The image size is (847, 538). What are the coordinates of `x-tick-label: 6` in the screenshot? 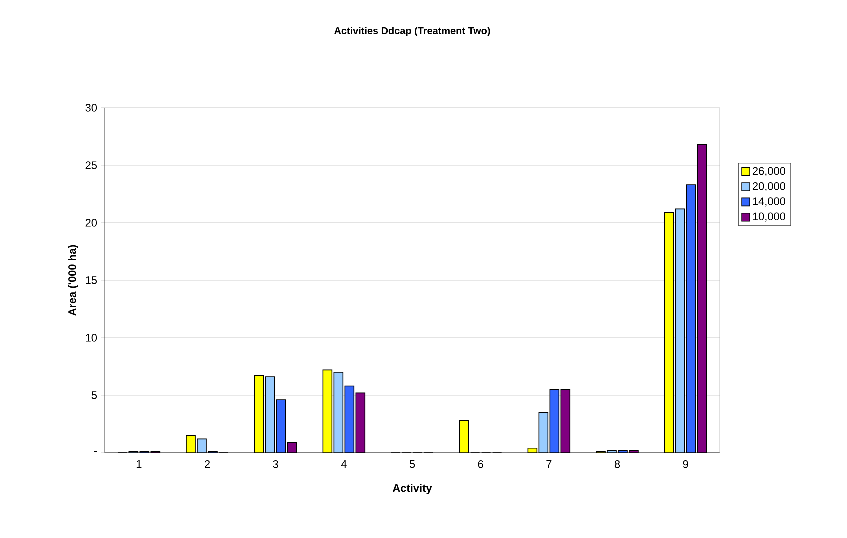 It's located at (481, 464).